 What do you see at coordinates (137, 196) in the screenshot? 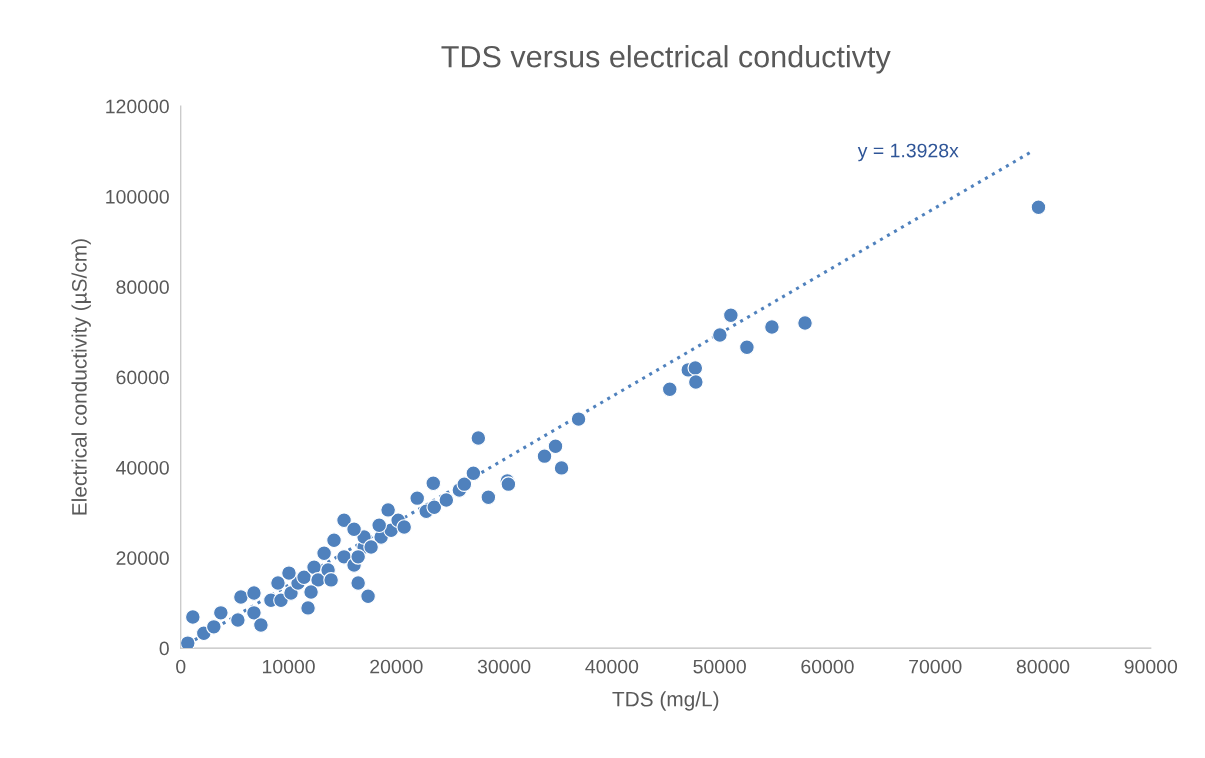
I see `y-tick-label: 100000` at bounding box center [137, 196].